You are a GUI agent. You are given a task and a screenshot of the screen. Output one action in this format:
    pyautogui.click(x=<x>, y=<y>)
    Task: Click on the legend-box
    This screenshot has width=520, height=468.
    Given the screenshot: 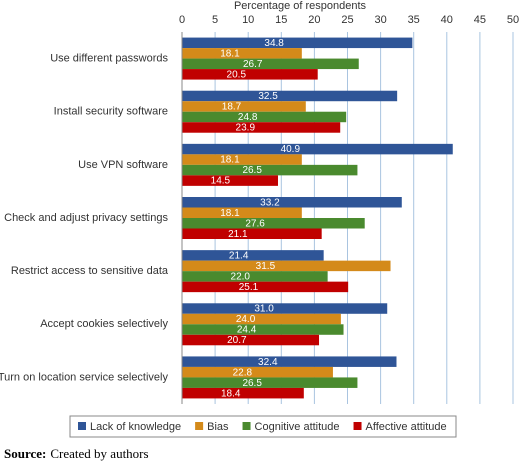 What is the action you would take?
    pyautogui.click(x=263, y=426)
    